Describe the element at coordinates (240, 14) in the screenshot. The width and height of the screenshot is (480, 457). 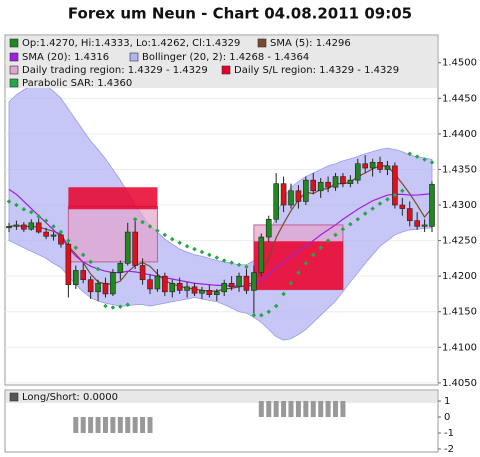
I see `chart-title: Forex um Neun - Chart 04.08.2011 09:05` at that location.